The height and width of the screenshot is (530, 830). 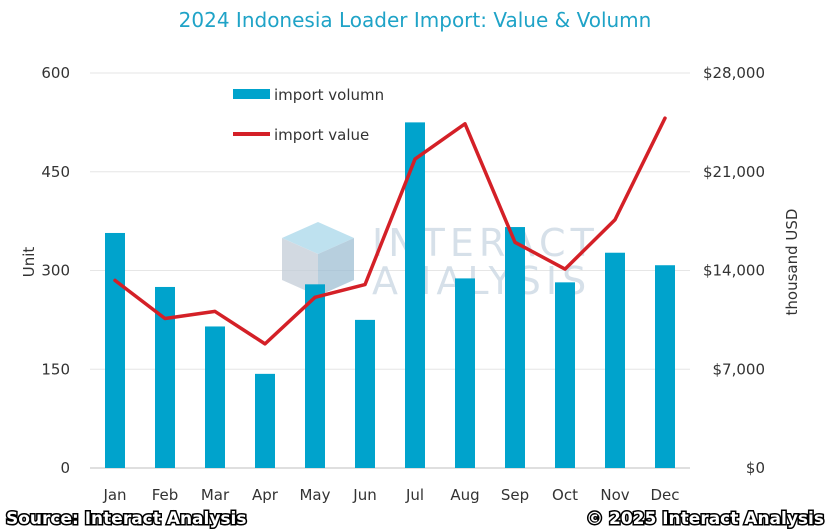 What do you see at coordinates (126, 519) in the screenshot?
I see `source-note: Source: Interact Analysis` at bounding box center [126, 519].